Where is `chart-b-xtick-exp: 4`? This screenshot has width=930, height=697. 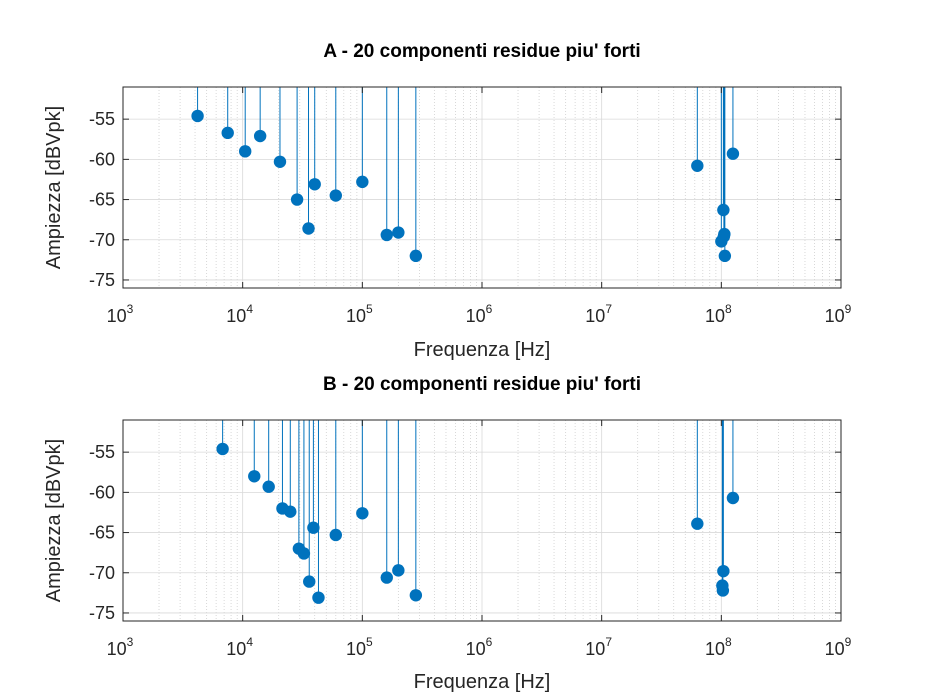
chart-b-xtick-exp: 4 is located at coordinates (249, 642).